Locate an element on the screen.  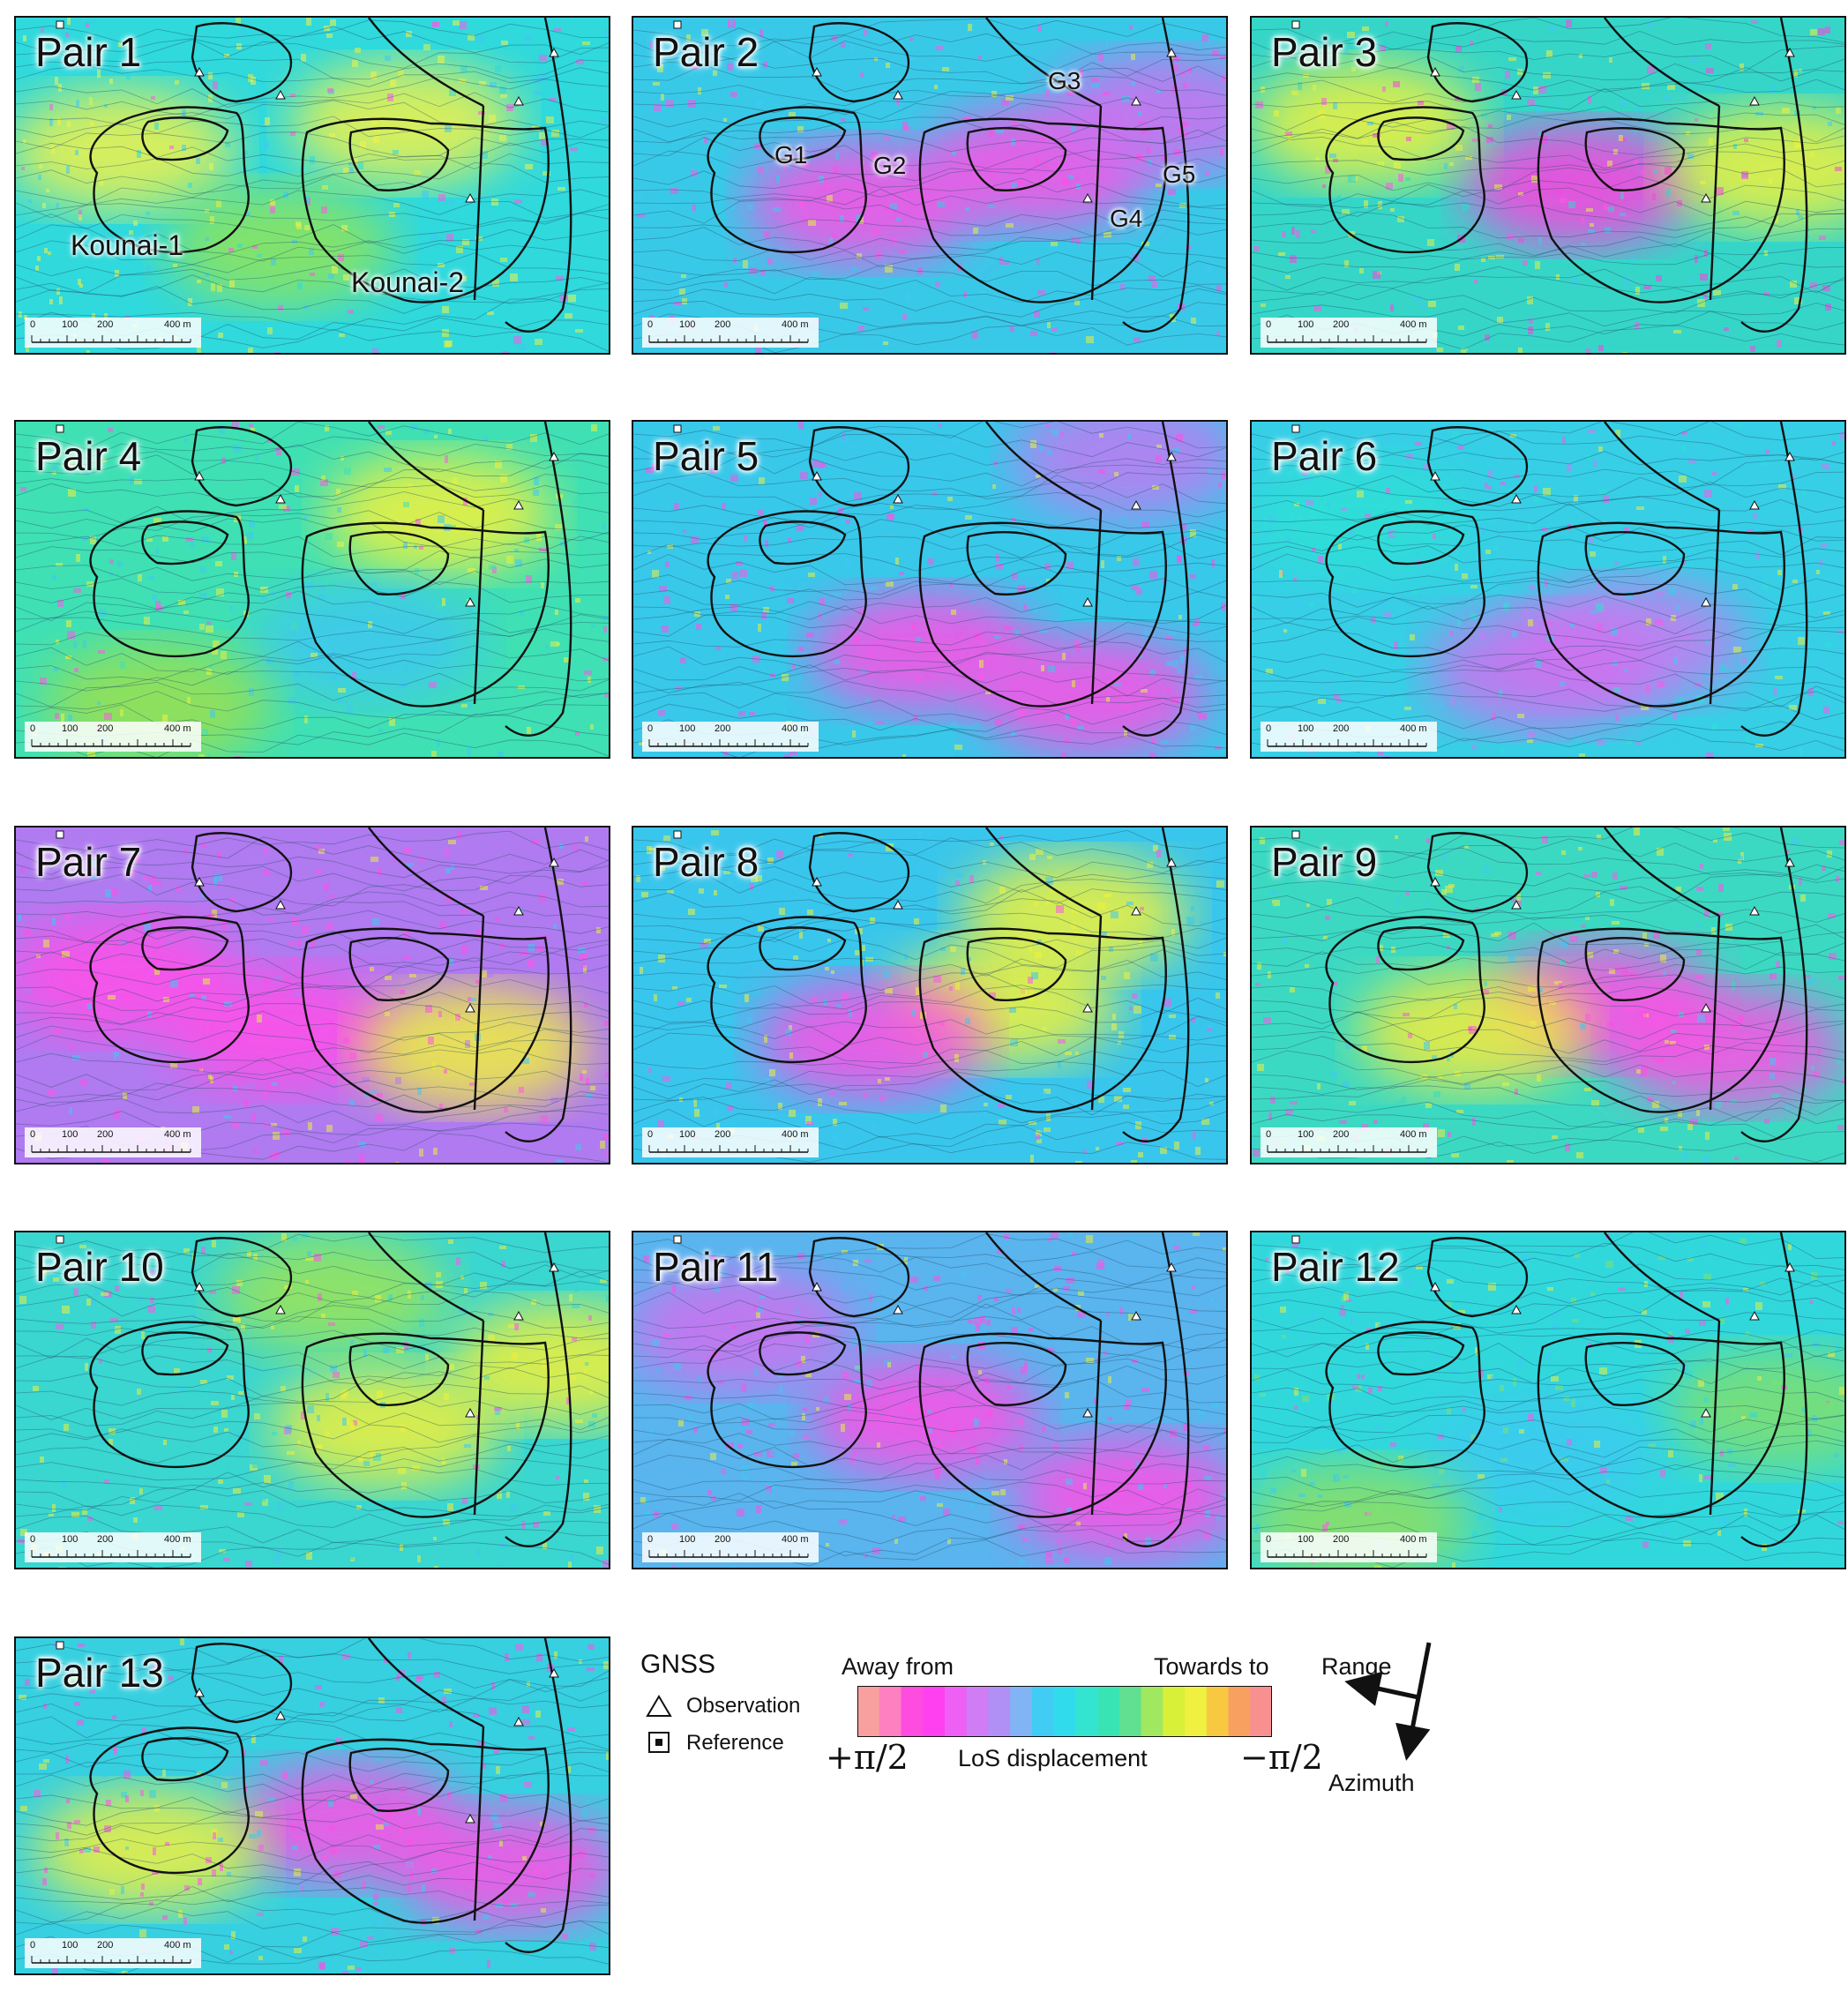
interferogram-panel-1: Pair 1 Kounai-1 Kounai-2 0 100 200 400 m is located at coordinates (312, 185).